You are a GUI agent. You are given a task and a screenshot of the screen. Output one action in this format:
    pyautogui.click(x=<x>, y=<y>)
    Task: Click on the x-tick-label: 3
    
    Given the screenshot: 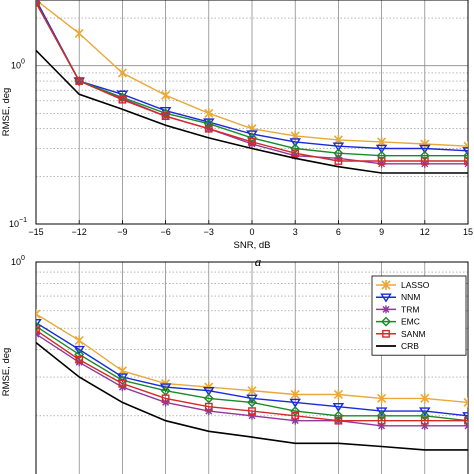 What is the action you would take?
    pyautogui.click(x=295, y=232)
    